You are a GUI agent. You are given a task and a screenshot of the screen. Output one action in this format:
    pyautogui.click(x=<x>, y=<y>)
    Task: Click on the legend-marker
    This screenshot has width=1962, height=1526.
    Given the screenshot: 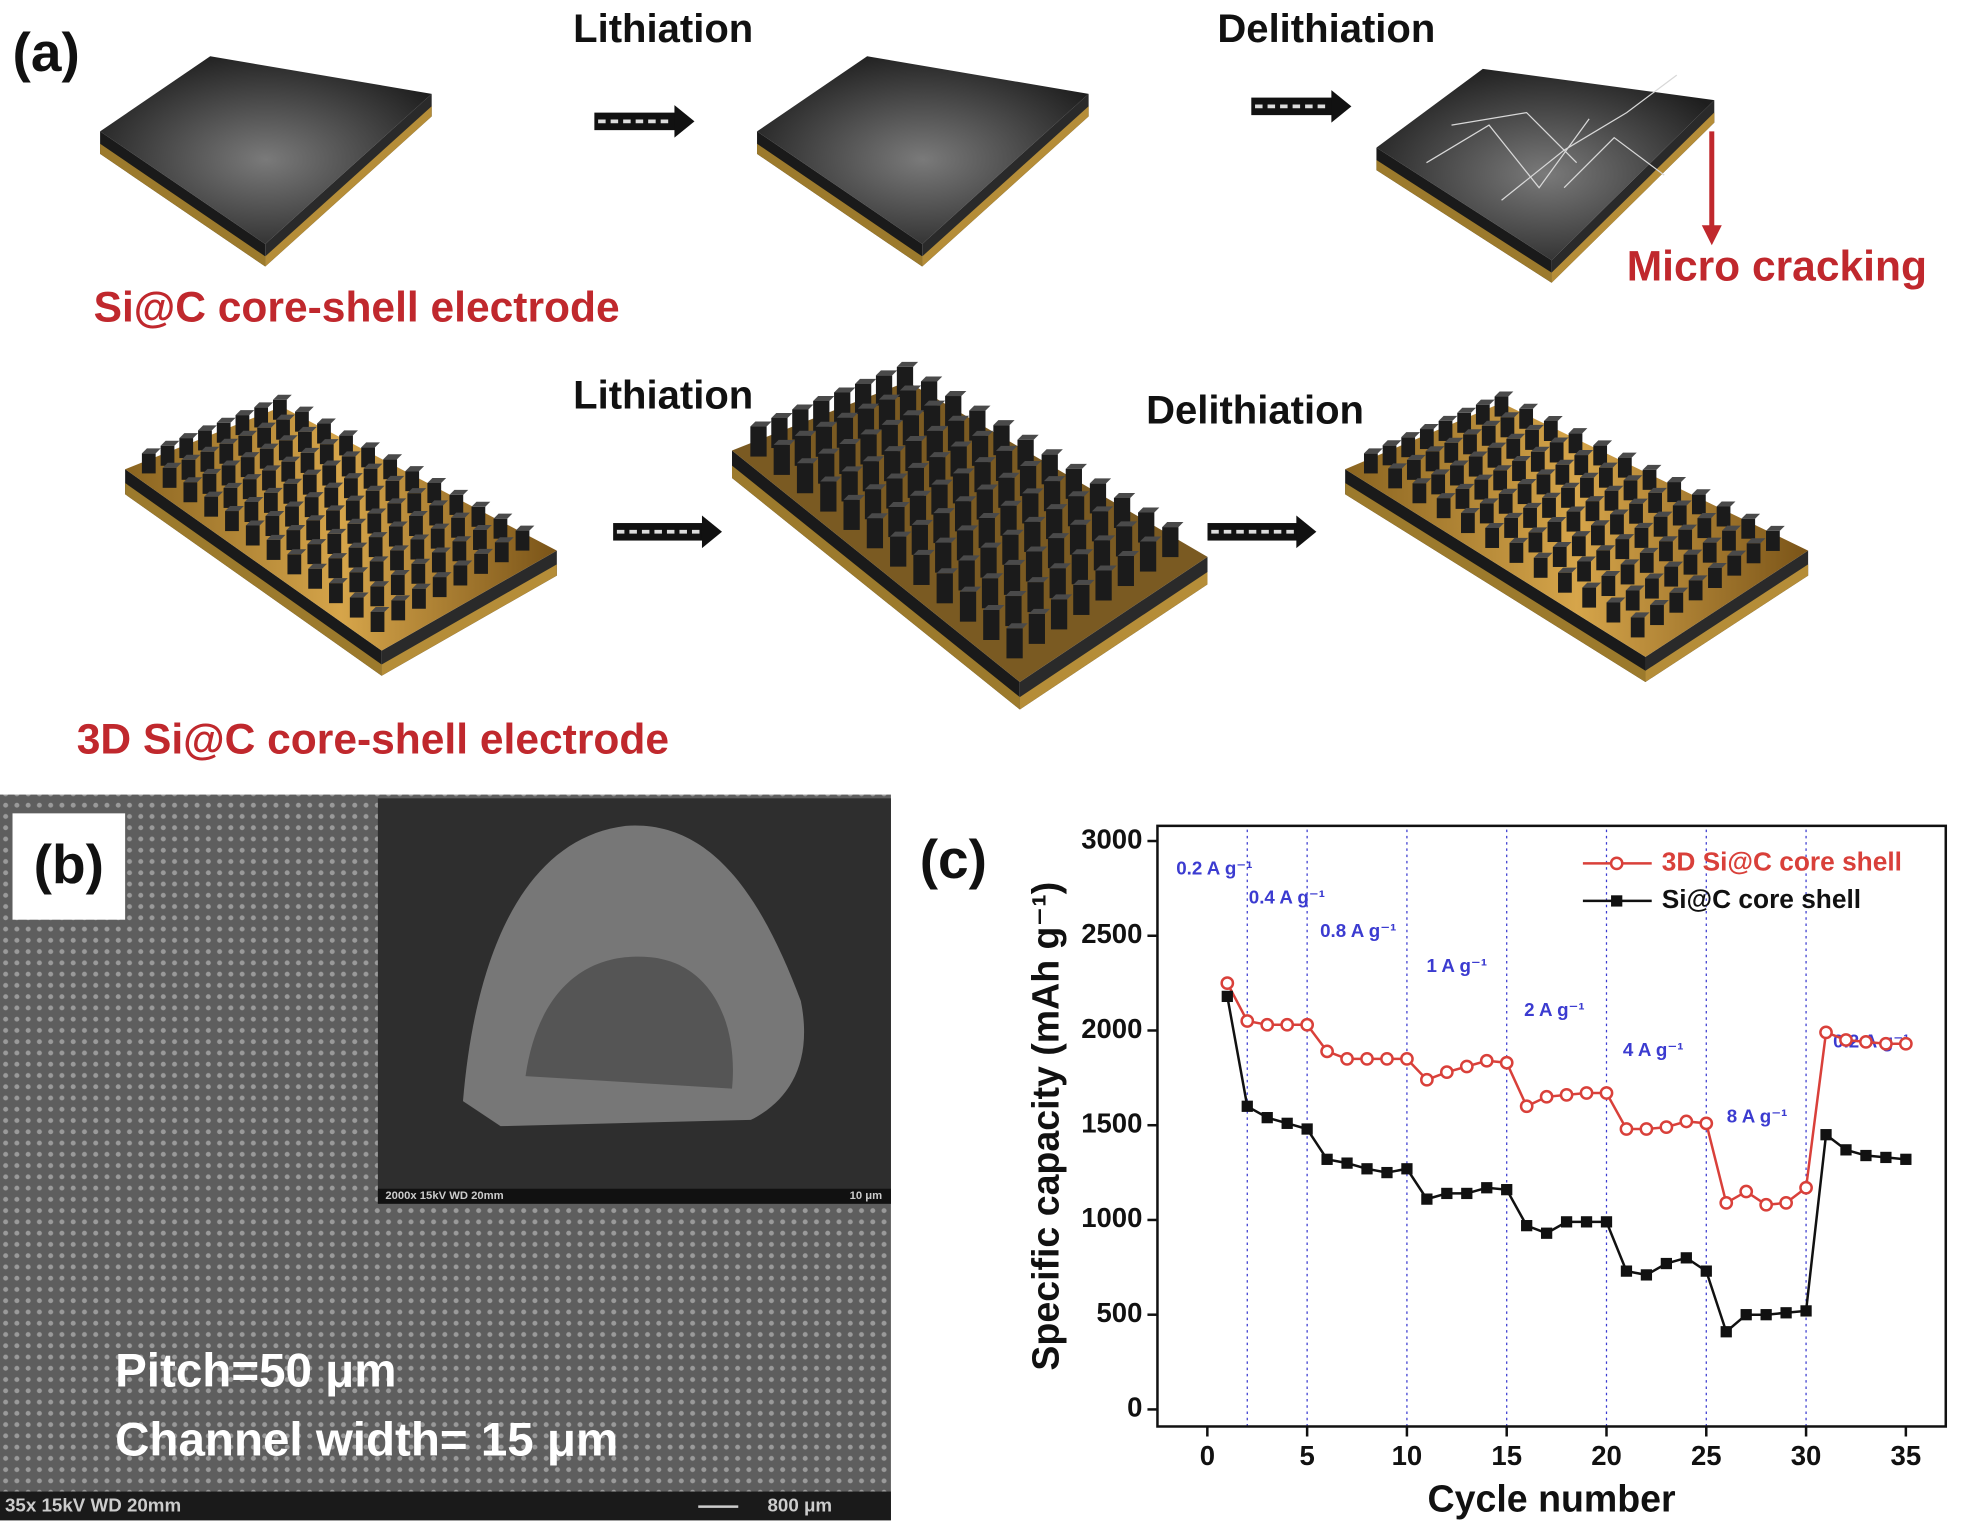 What is the action you would take?
    pyautogui.click(x=1616, y=863)
    